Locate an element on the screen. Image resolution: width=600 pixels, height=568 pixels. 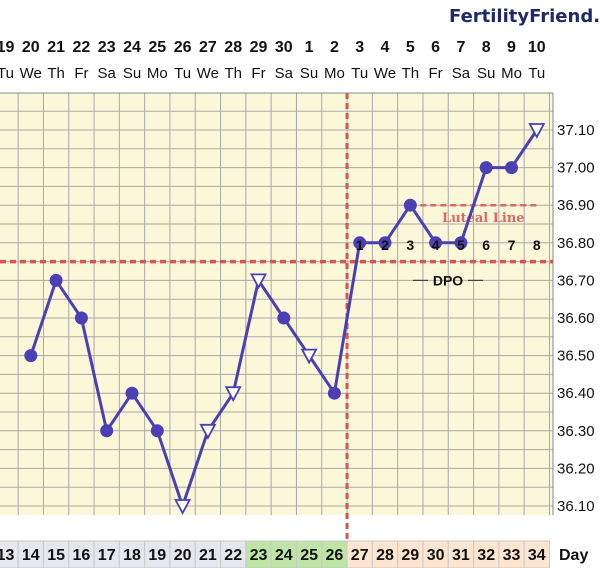
date-label: 10 is located at coordinates (537, 47).